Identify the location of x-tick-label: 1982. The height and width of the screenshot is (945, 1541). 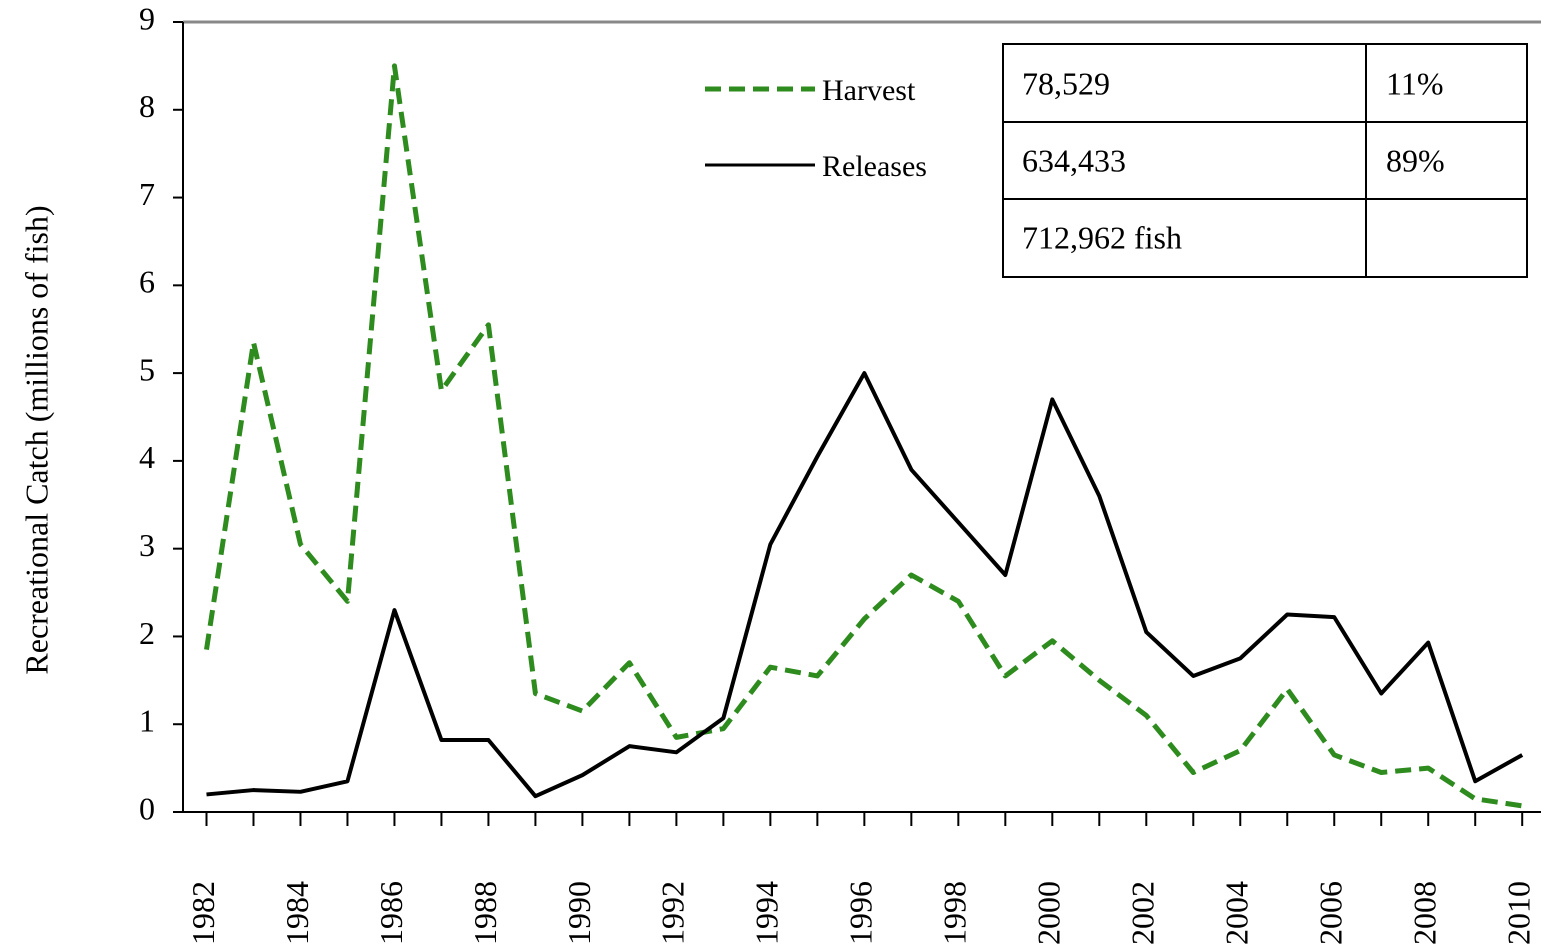
(203, 913).